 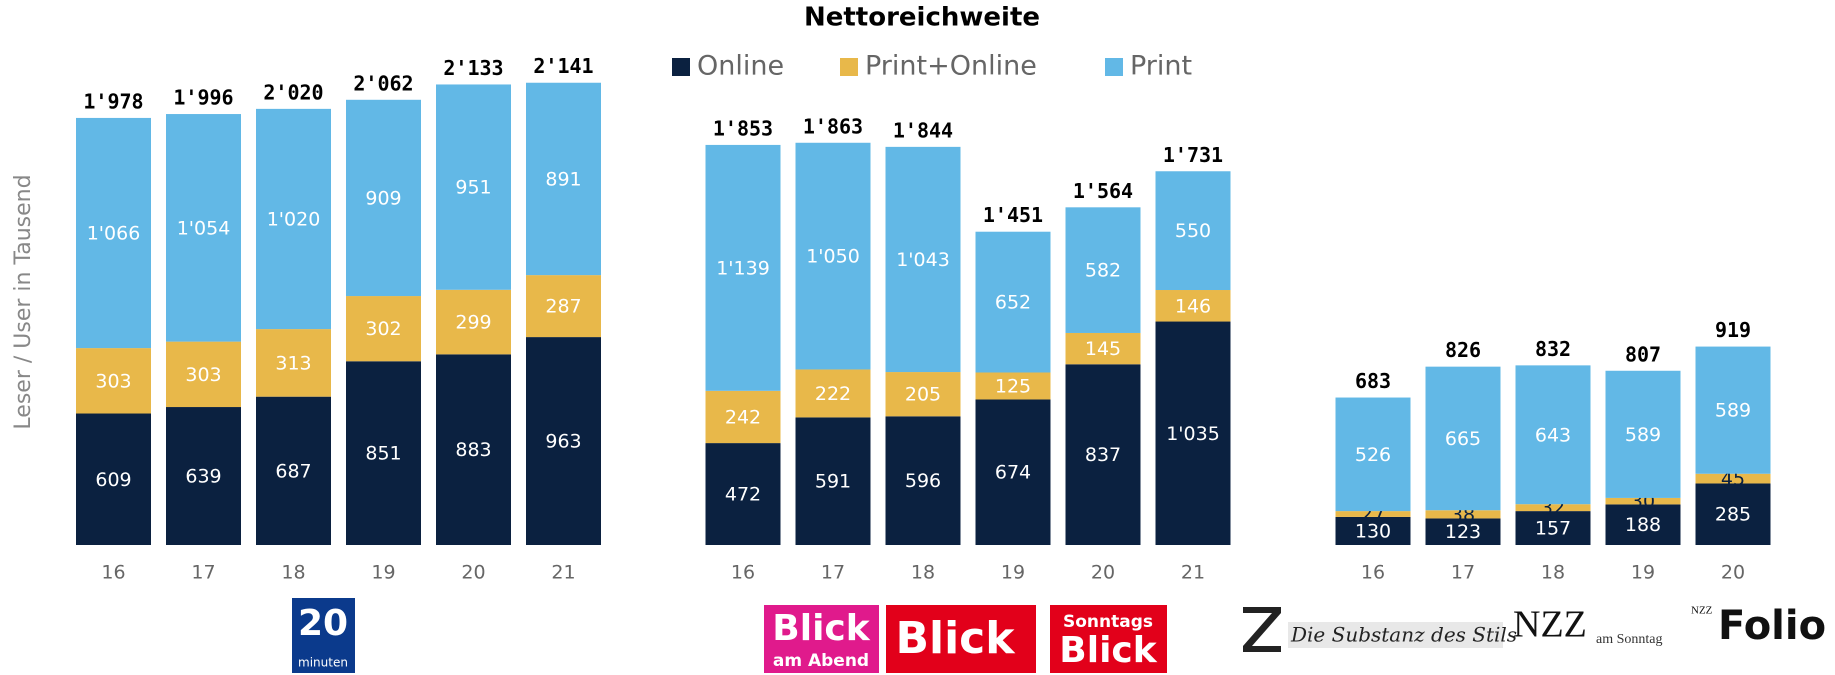 What do you see at coordinates (923, 481) in the screenshot?
I see `segment-label: 596` at bounding box center [923, 481].